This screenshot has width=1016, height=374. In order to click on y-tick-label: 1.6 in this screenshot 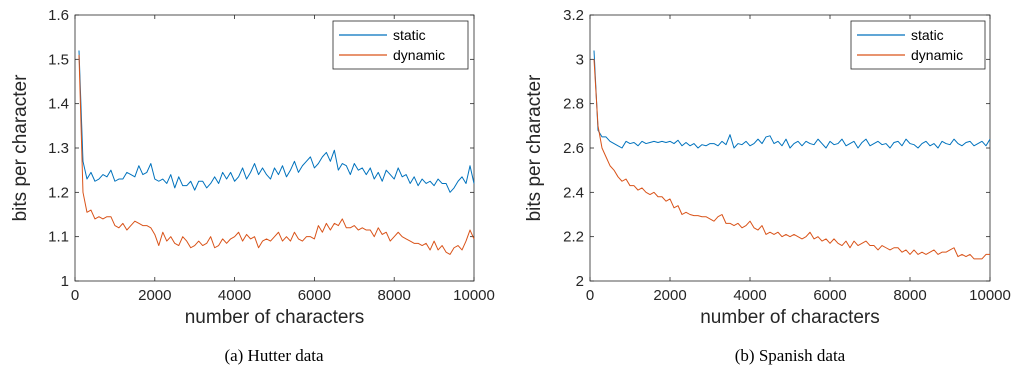, I will do `click(58, 15)`.